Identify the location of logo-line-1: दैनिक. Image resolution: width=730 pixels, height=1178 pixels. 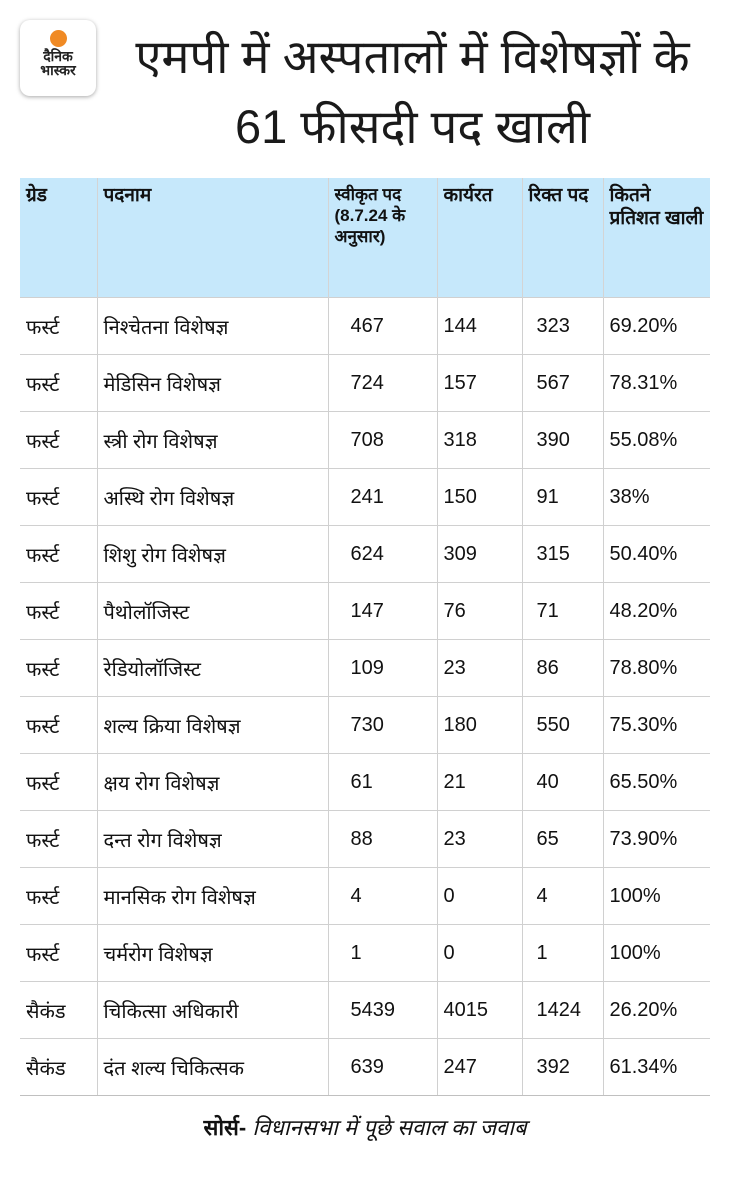
(58, 56).